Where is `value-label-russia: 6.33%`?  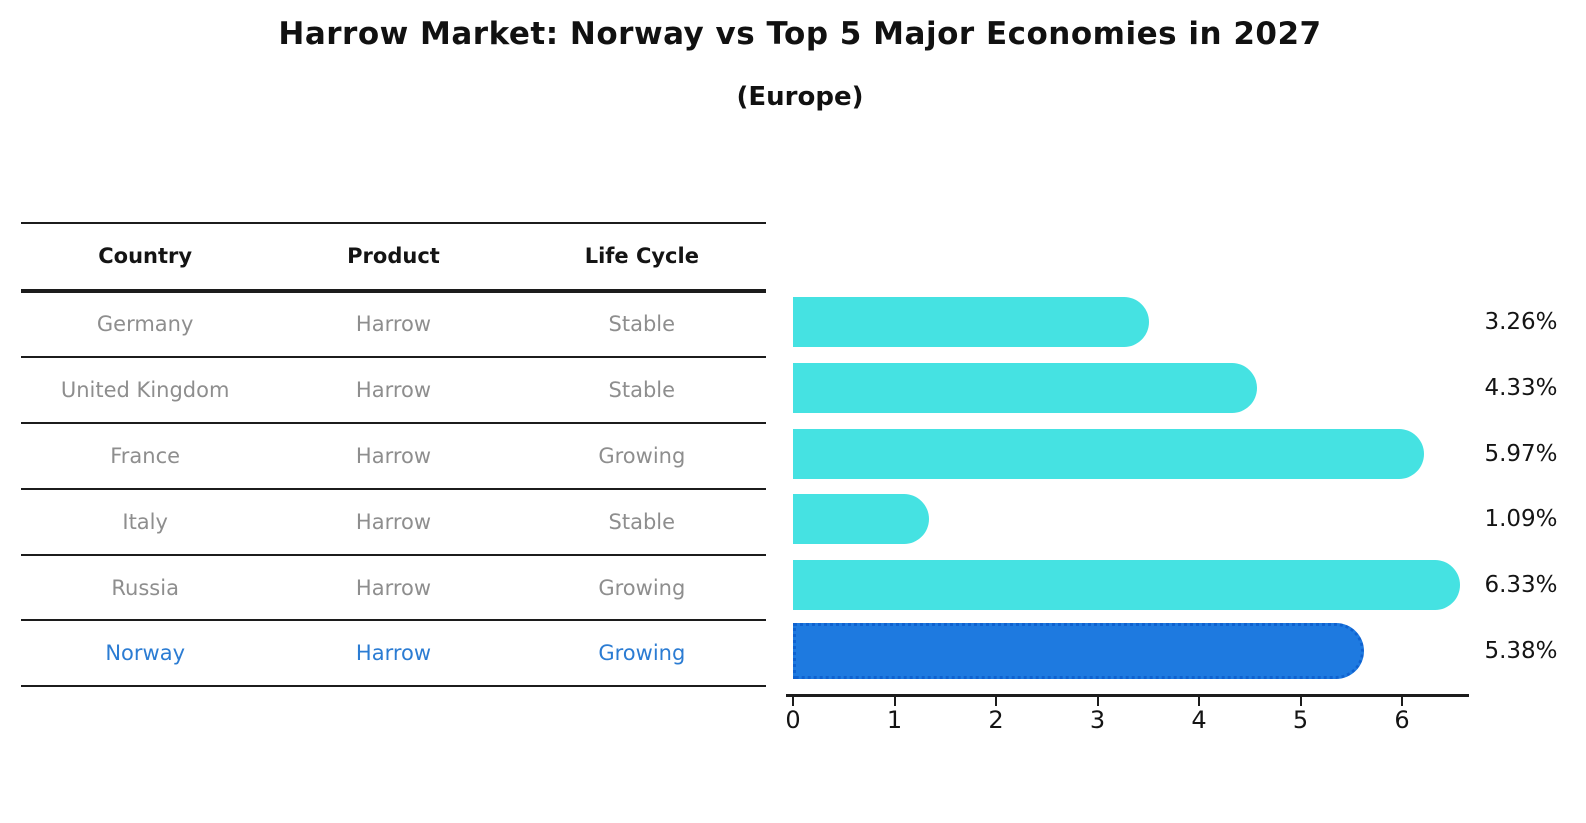 value-label-russia: 6.33% is located at coordinates (1521, 585).